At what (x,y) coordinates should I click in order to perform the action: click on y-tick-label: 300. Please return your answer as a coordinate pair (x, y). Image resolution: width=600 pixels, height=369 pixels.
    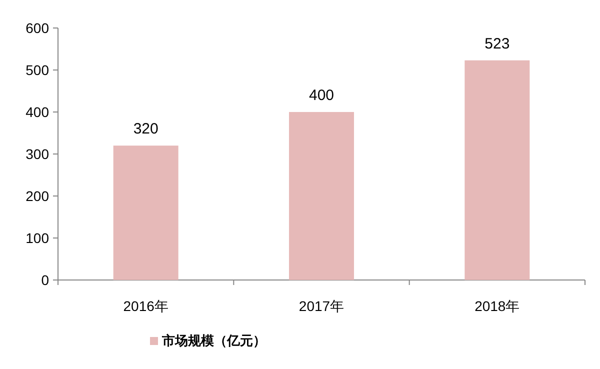
    Looking at the image, I should click on (38, 154).